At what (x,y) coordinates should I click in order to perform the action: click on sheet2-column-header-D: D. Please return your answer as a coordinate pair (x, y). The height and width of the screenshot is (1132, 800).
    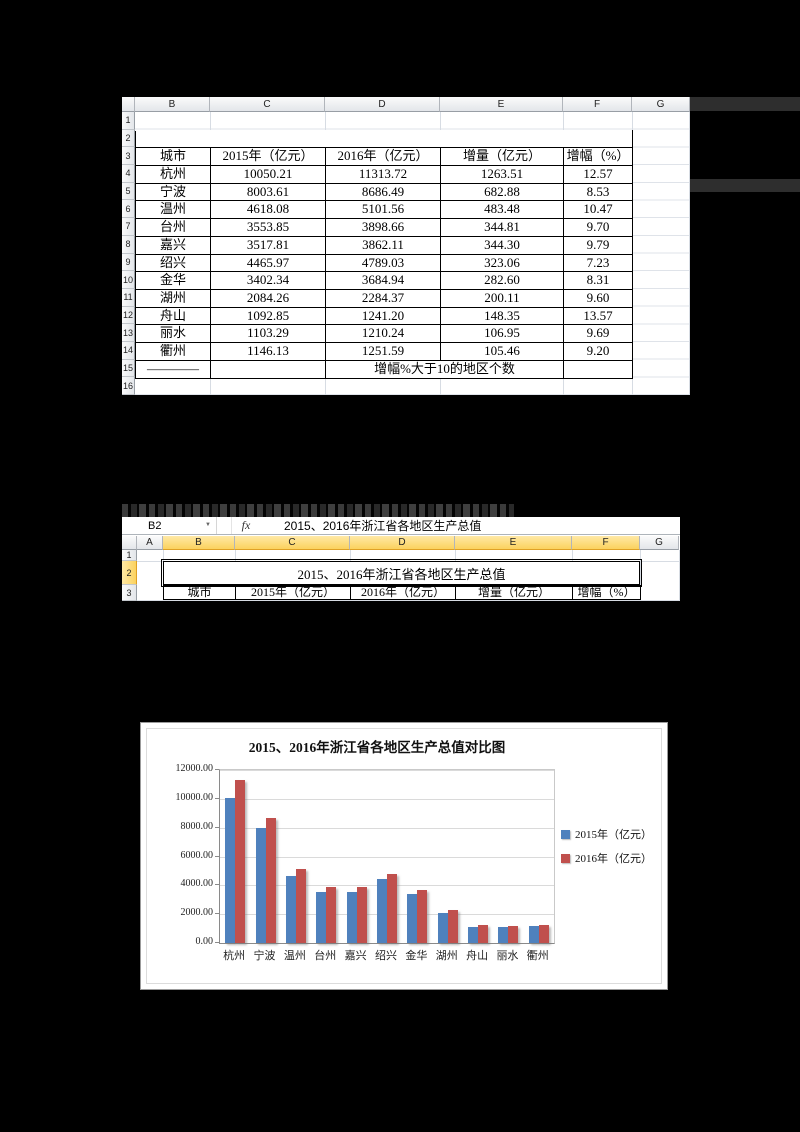
    Looking at the image, I should click on (402, 543).